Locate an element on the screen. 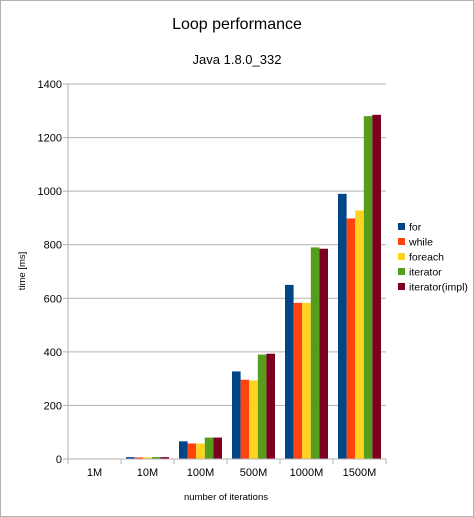 The image size is (474, 517). bar-while-1000m is located at coordinates (298, 380).